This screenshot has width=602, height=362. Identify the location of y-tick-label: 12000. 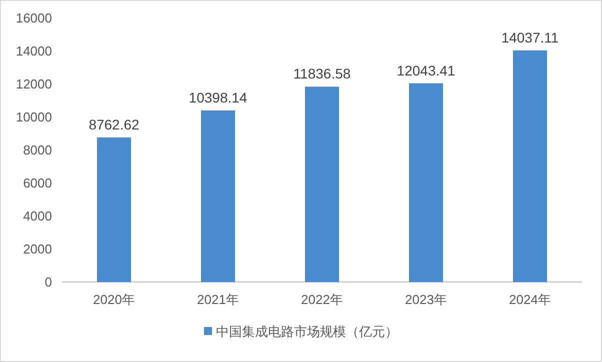
(34, 84).